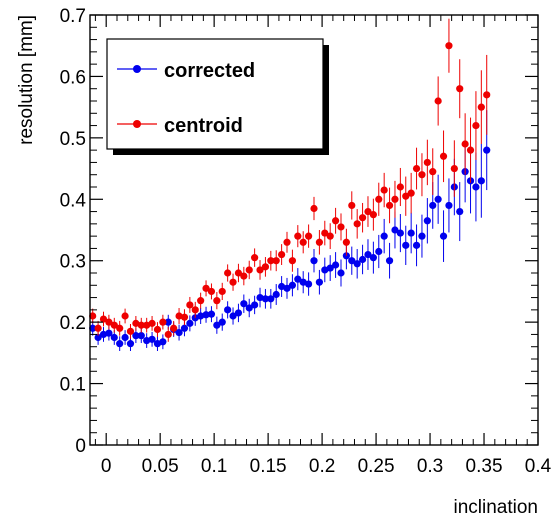 Image resolution: width=560 pixels, height=521 pixels. I want to click on y-tick-label: 0.5, so click(73, 139).